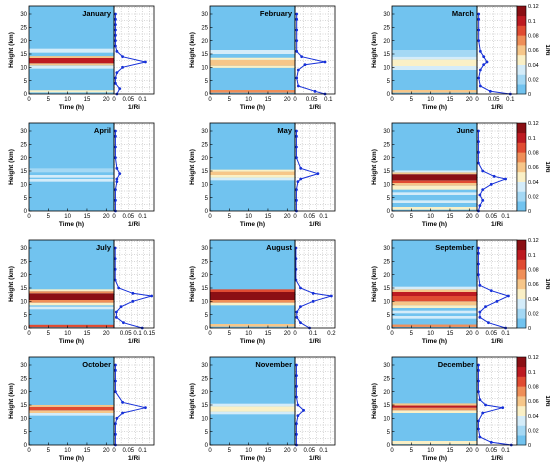  What do you see at coordinates (533, 124) in the screenshot?
I see `colorbar-tick-label: 0.12` at bounding box center [533, 124].